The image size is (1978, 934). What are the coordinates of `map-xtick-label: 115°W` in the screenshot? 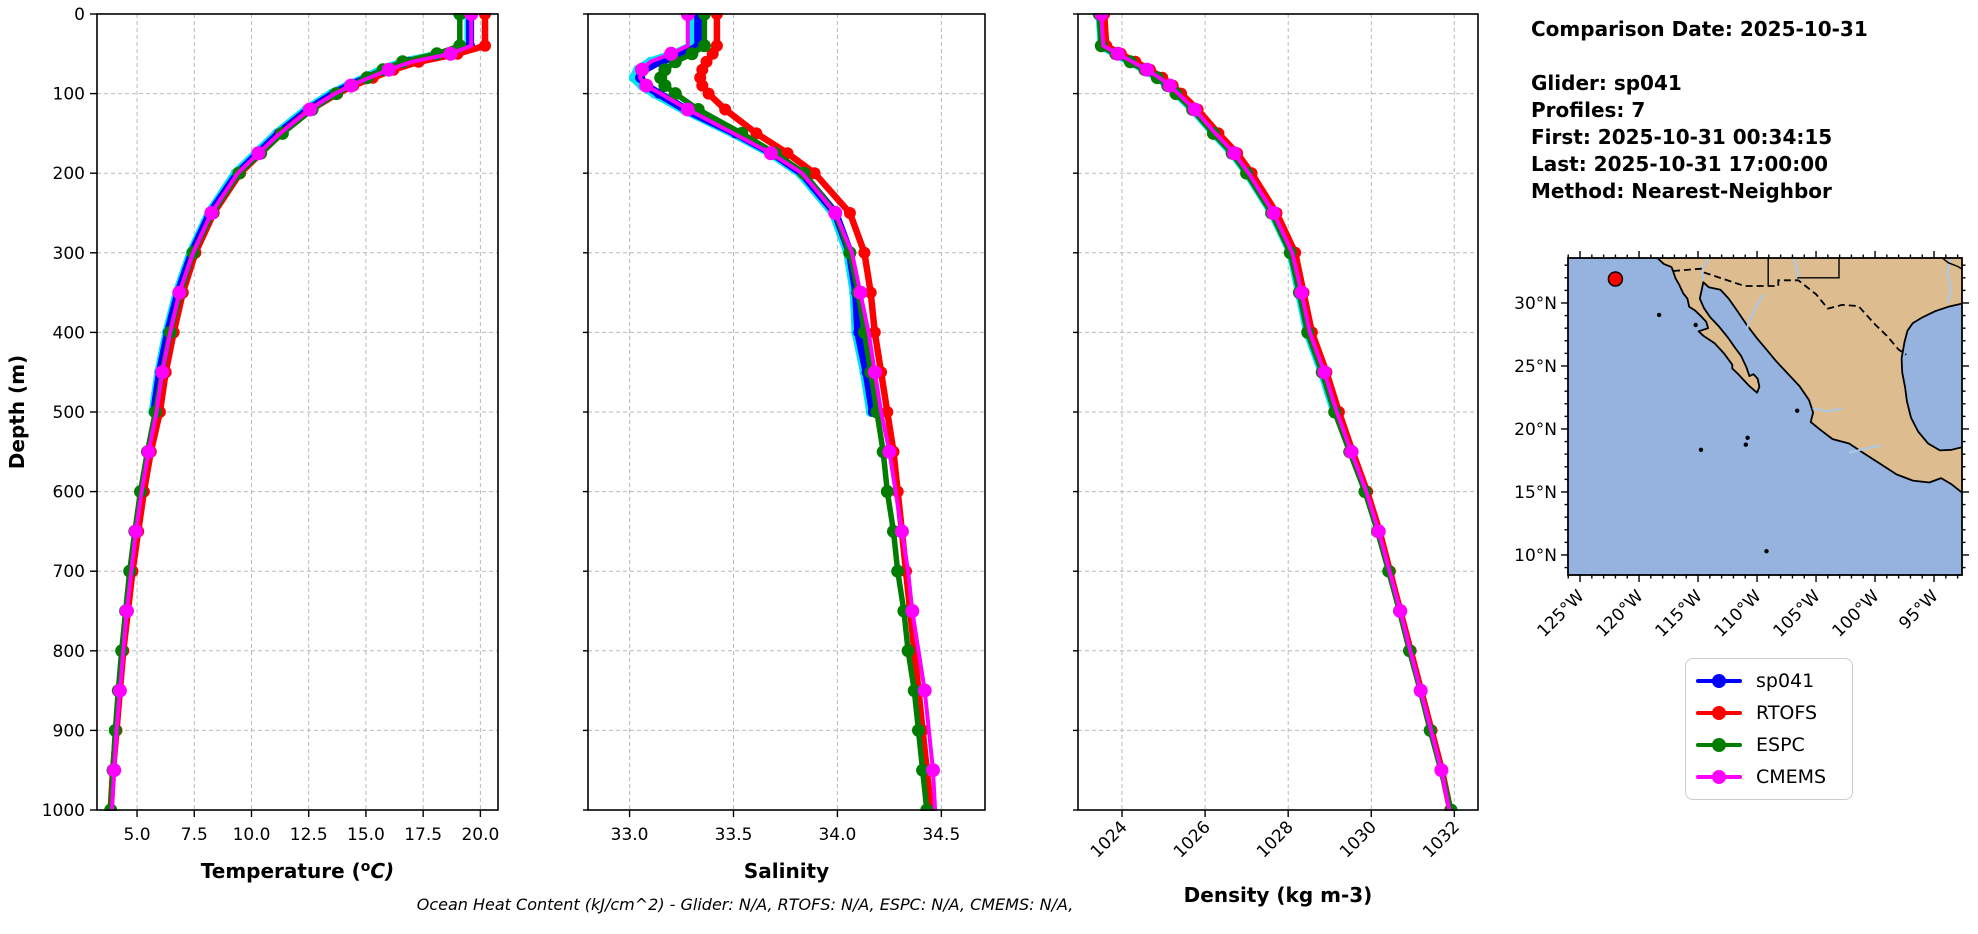 It's located at (1679, 613).